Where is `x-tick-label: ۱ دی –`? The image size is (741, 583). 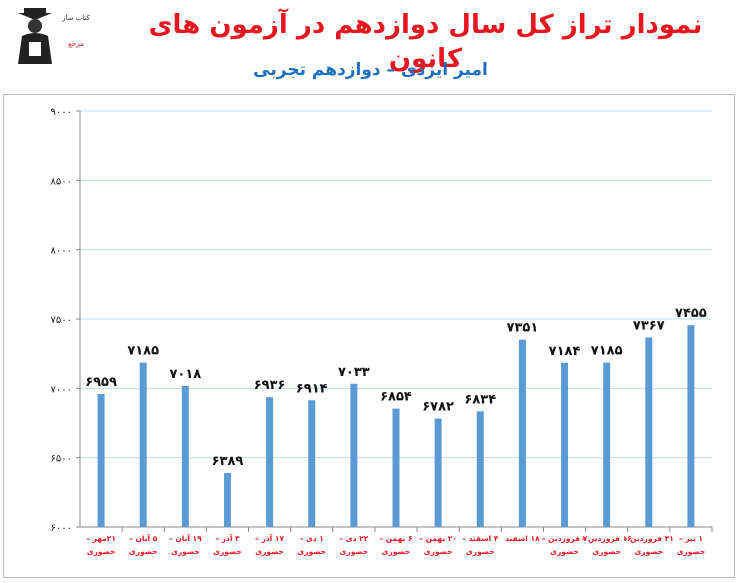 x-tick-label: ۱ دی – is located at coordinates (312, 538).